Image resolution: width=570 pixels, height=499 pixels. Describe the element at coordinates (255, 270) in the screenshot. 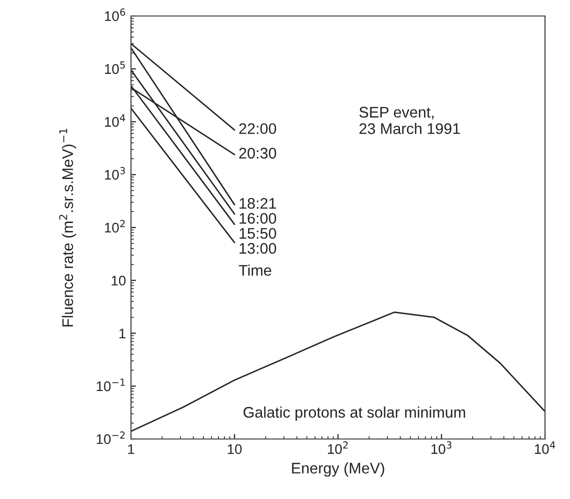

I see `annotation: Time` at that location.